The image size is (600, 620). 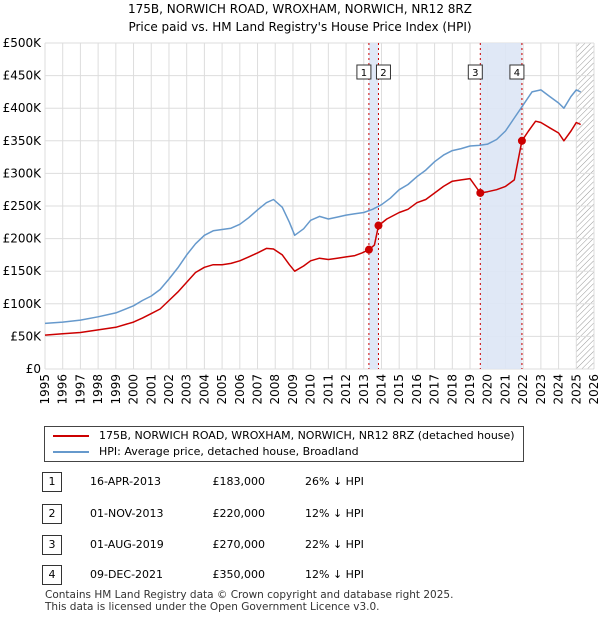 I want to click on transaction-number: 4, so click(x=52, y=575).